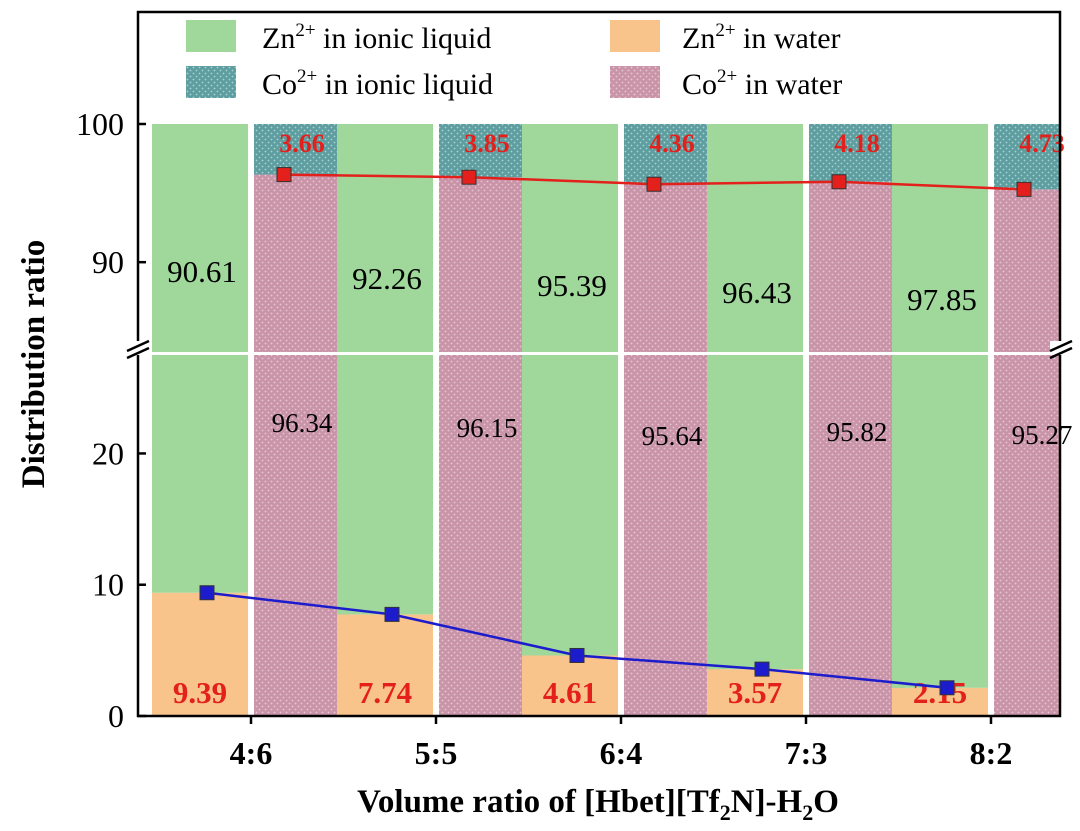 This screenshot has width=1080, height=831. I want to click on label-zn-water-3: 4.61, so click(570, 692).